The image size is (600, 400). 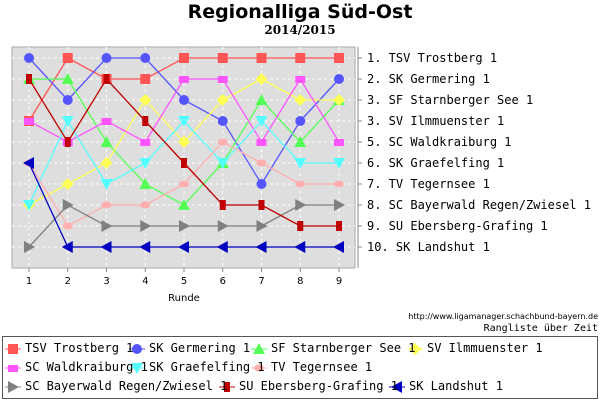 I want to click on x-tick-label: 4, so click(x=145, y=281).